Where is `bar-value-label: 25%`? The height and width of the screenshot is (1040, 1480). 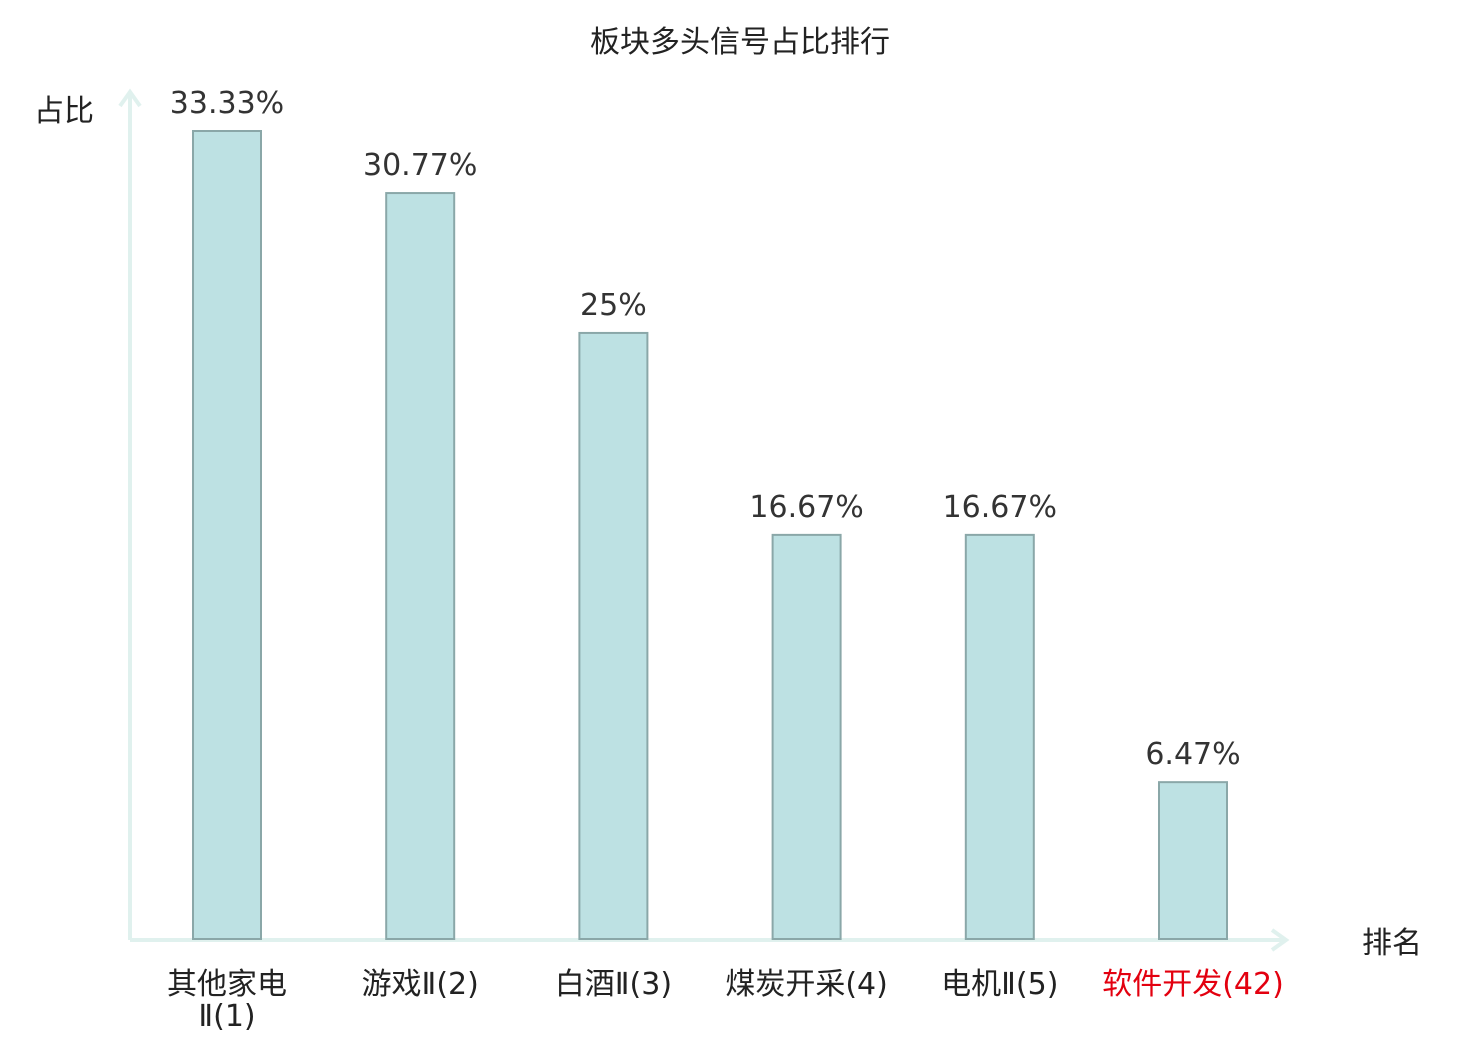
bar-value-label: 25% is located at coordinates (613, 305).